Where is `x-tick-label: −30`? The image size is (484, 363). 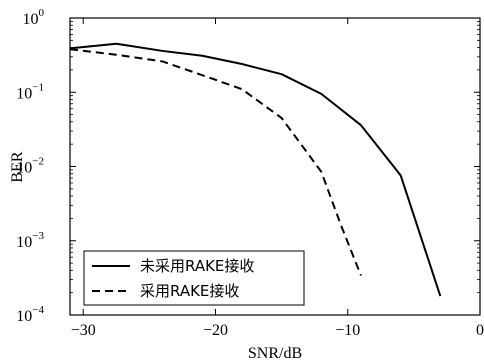
x-tick-label: −30 is located at coordinates (83, 330).